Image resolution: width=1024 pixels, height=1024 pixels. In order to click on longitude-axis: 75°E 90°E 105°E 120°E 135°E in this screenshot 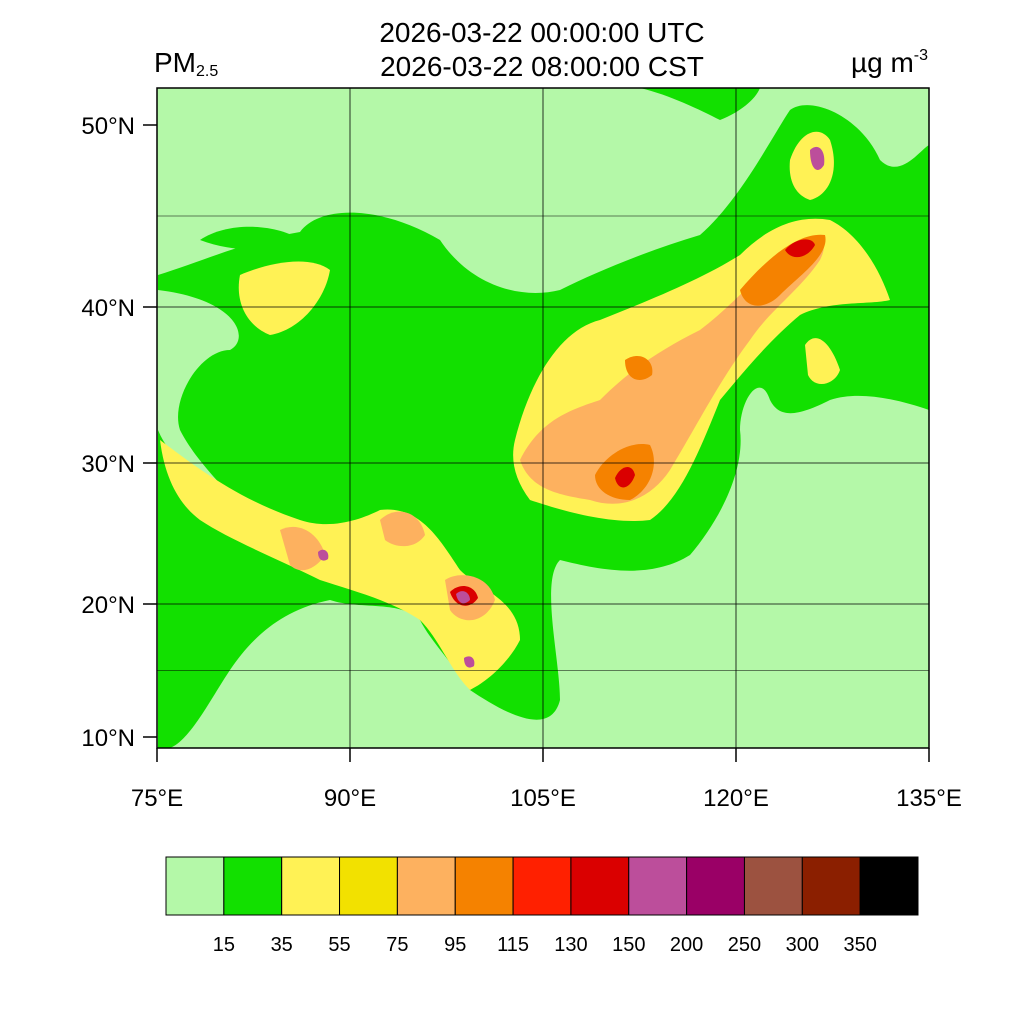, I will do `click(546, 780)`.